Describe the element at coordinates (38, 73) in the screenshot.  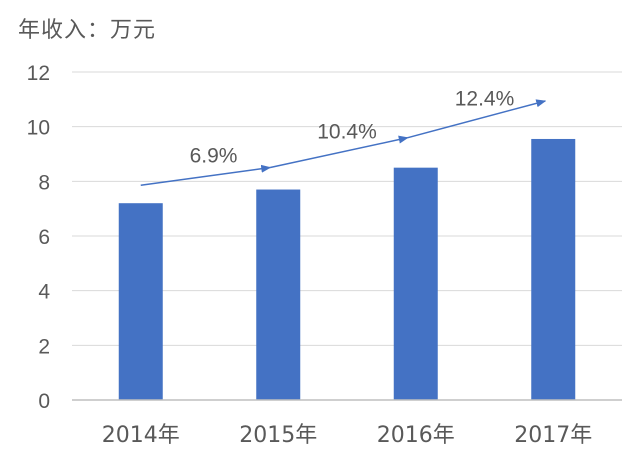
I see `y-tick-label: 12` at that location.